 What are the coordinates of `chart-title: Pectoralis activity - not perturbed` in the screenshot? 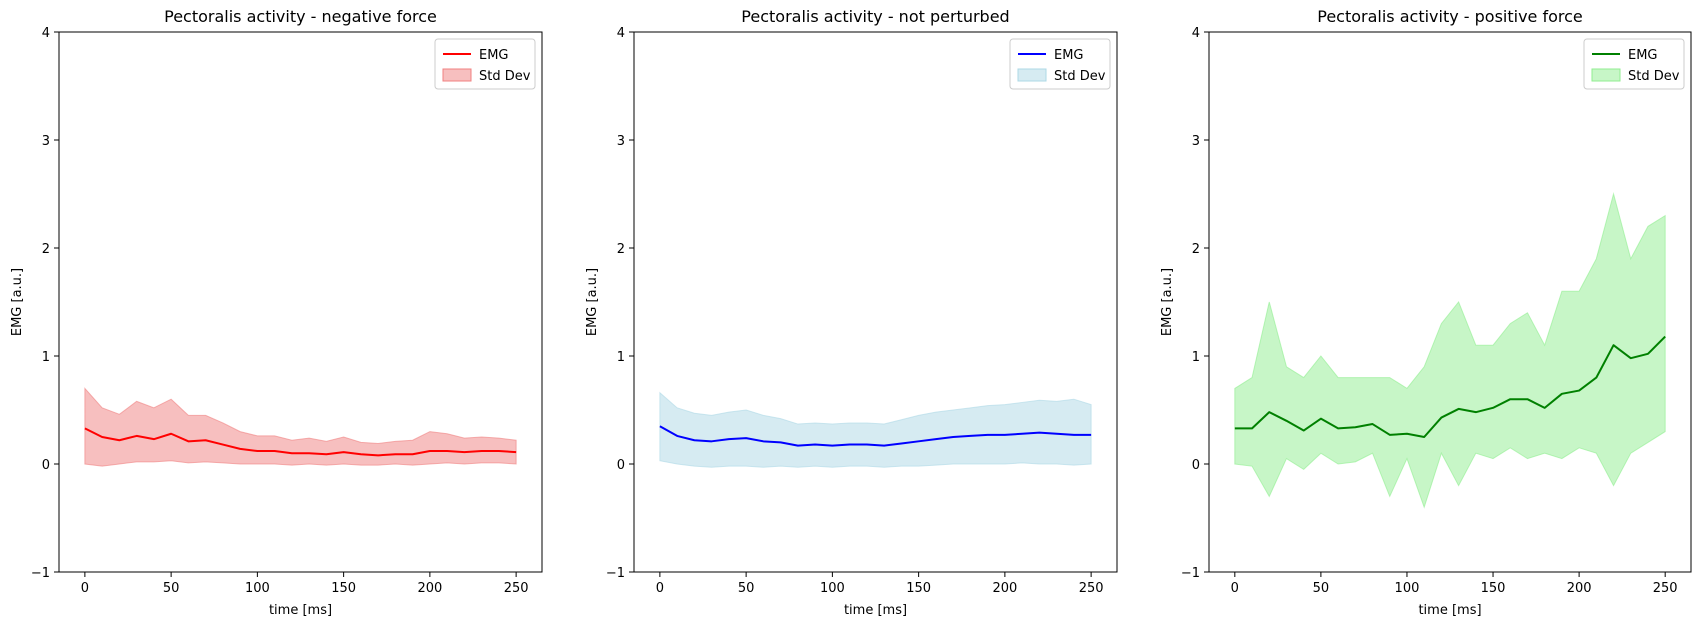 It's located at (875, 16).